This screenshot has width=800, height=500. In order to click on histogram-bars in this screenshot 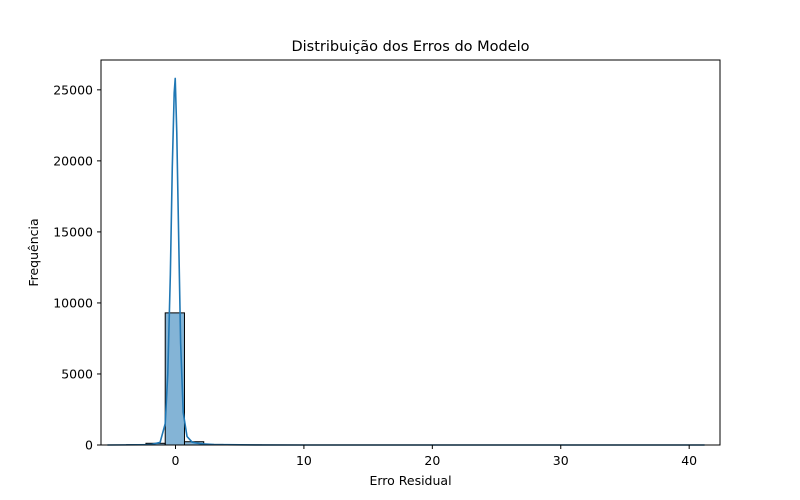, I will do `click(194, 379)`.